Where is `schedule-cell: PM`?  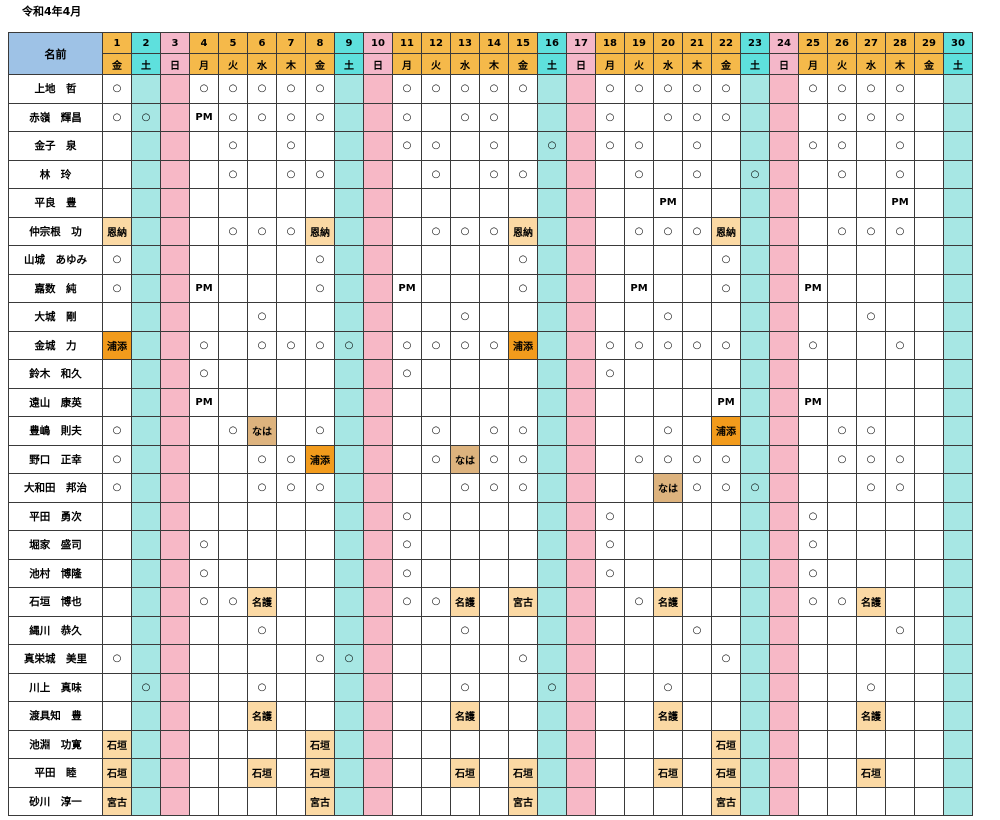
schedule-cell: PM is located at coordinates (813, 402).